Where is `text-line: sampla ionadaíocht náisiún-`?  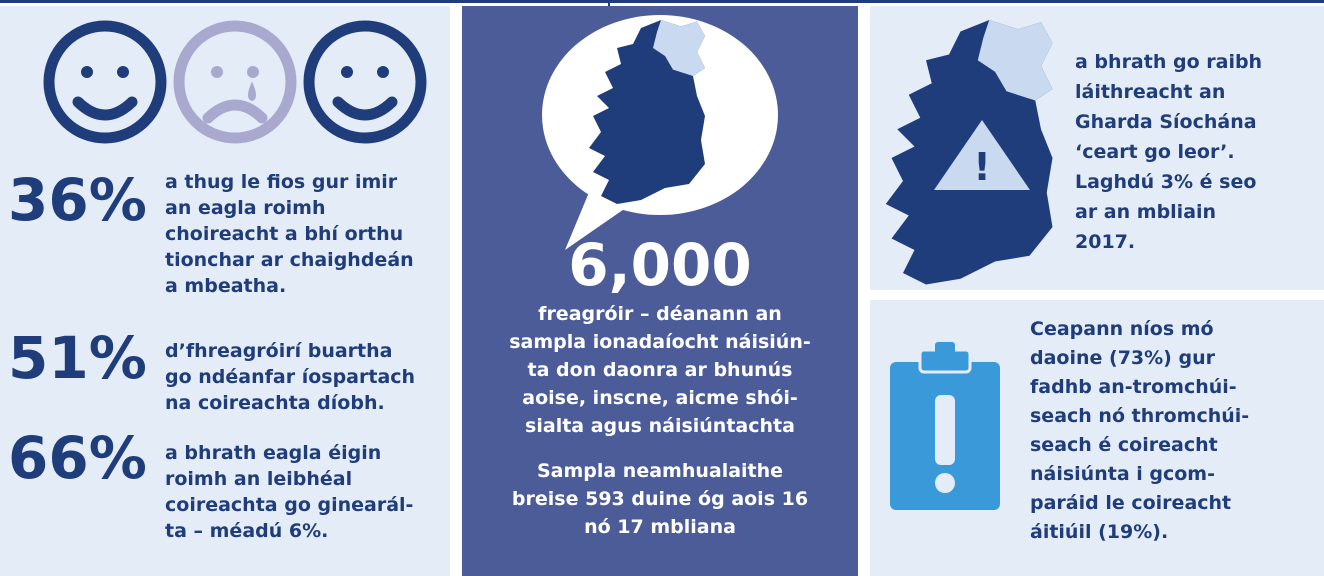
text-line: sampla ionadaíocht náisiún- is located at coordinates (660, 342).